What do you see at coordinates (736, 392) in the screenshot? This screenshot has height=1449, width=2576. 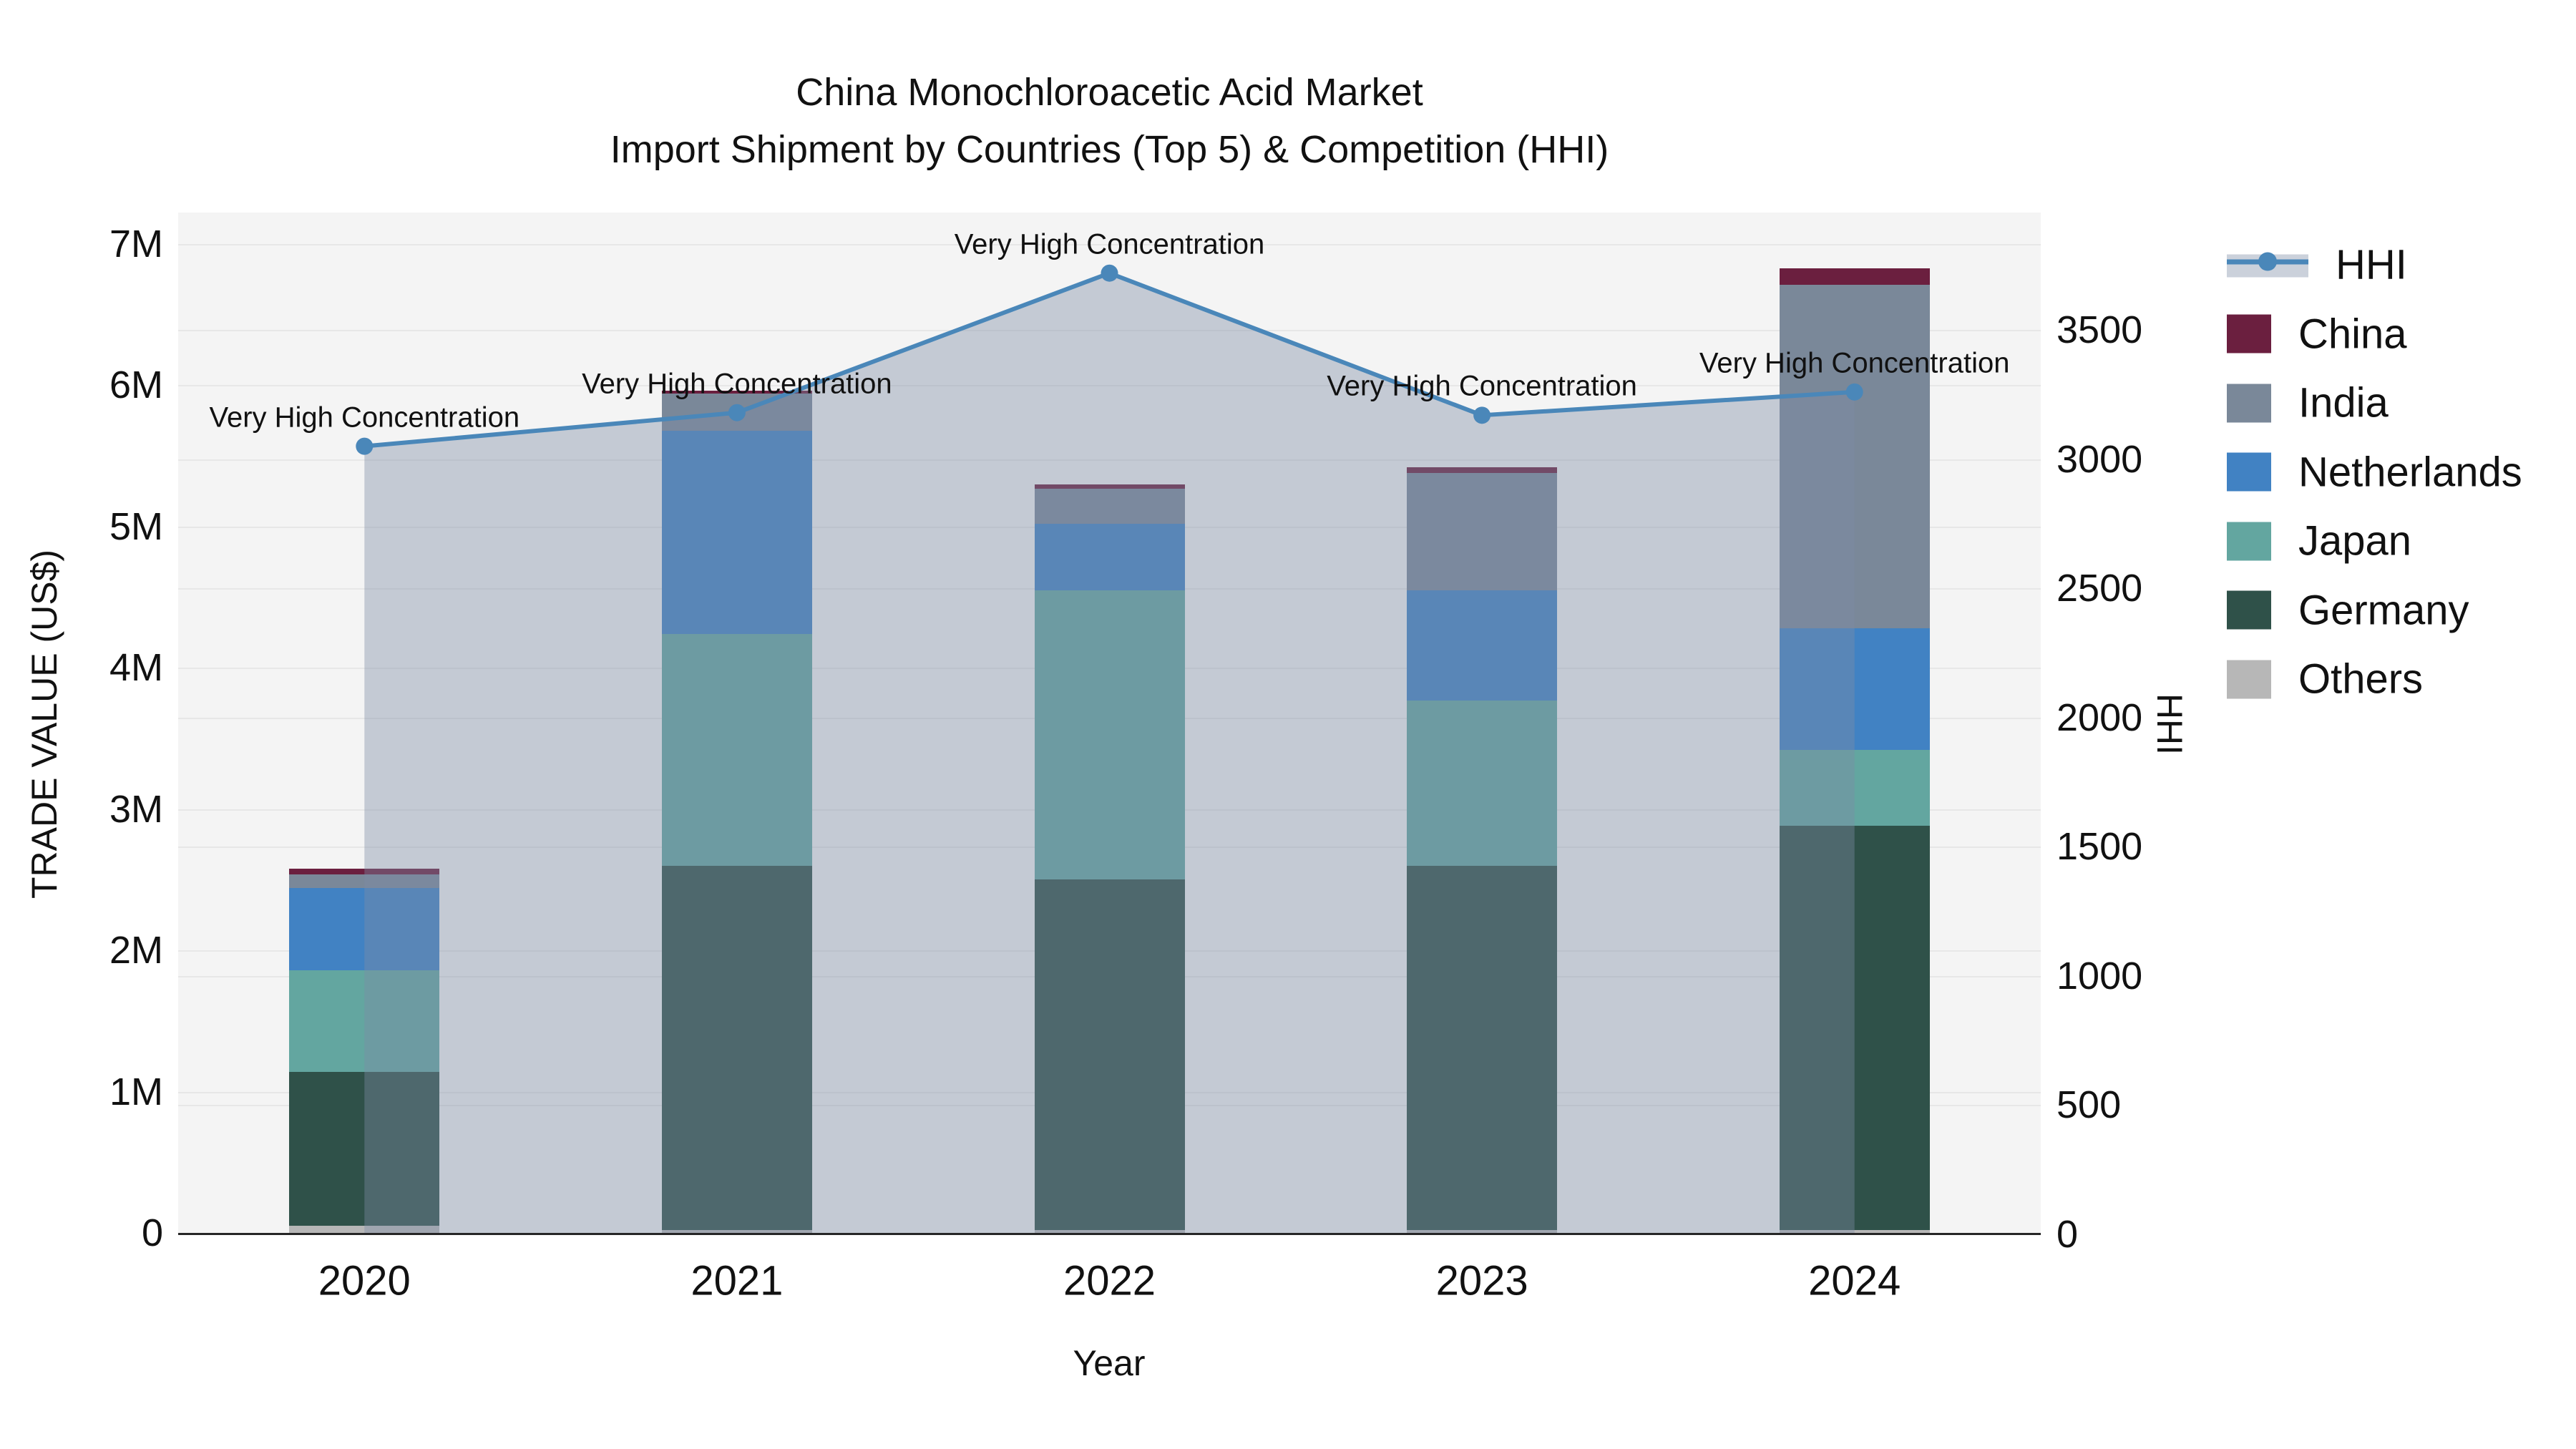 I see `bar-segment-china-2021` at bounding box center [736, 392].